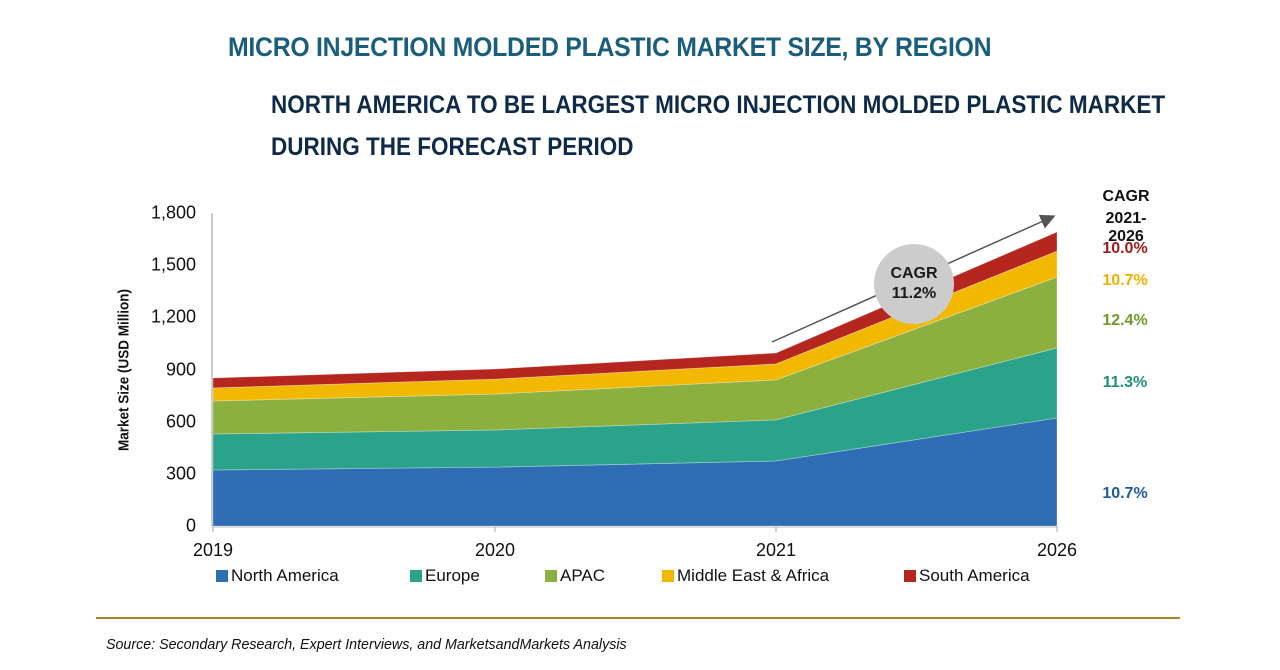  Describe the element at coordinates (180, 421) in the screenshot. I see `y-tick-label: 600` at that location.